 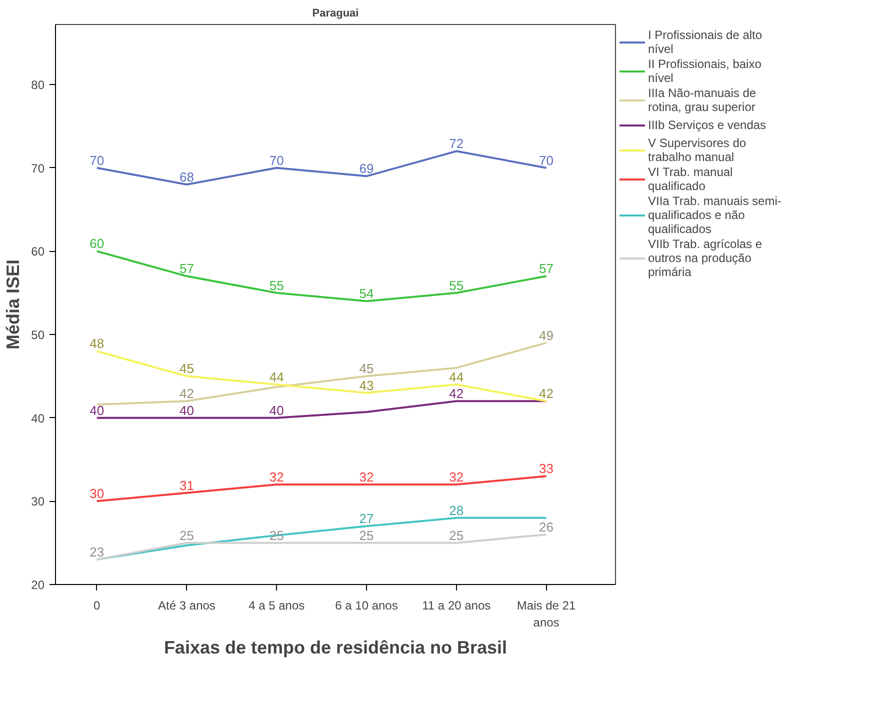 I want to click on legend-label: I Profissionais de alto nível, so click(x=705, y=42).